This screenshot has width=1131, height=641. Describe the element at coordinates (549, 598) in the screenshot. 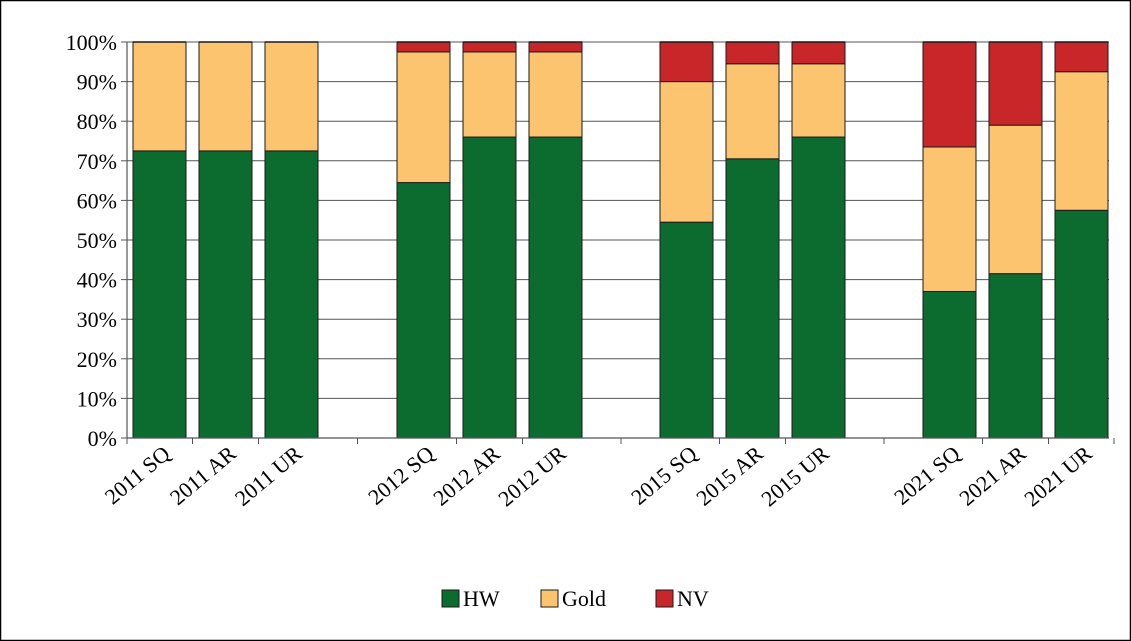

I see `legend-swatch-gold` at that location.